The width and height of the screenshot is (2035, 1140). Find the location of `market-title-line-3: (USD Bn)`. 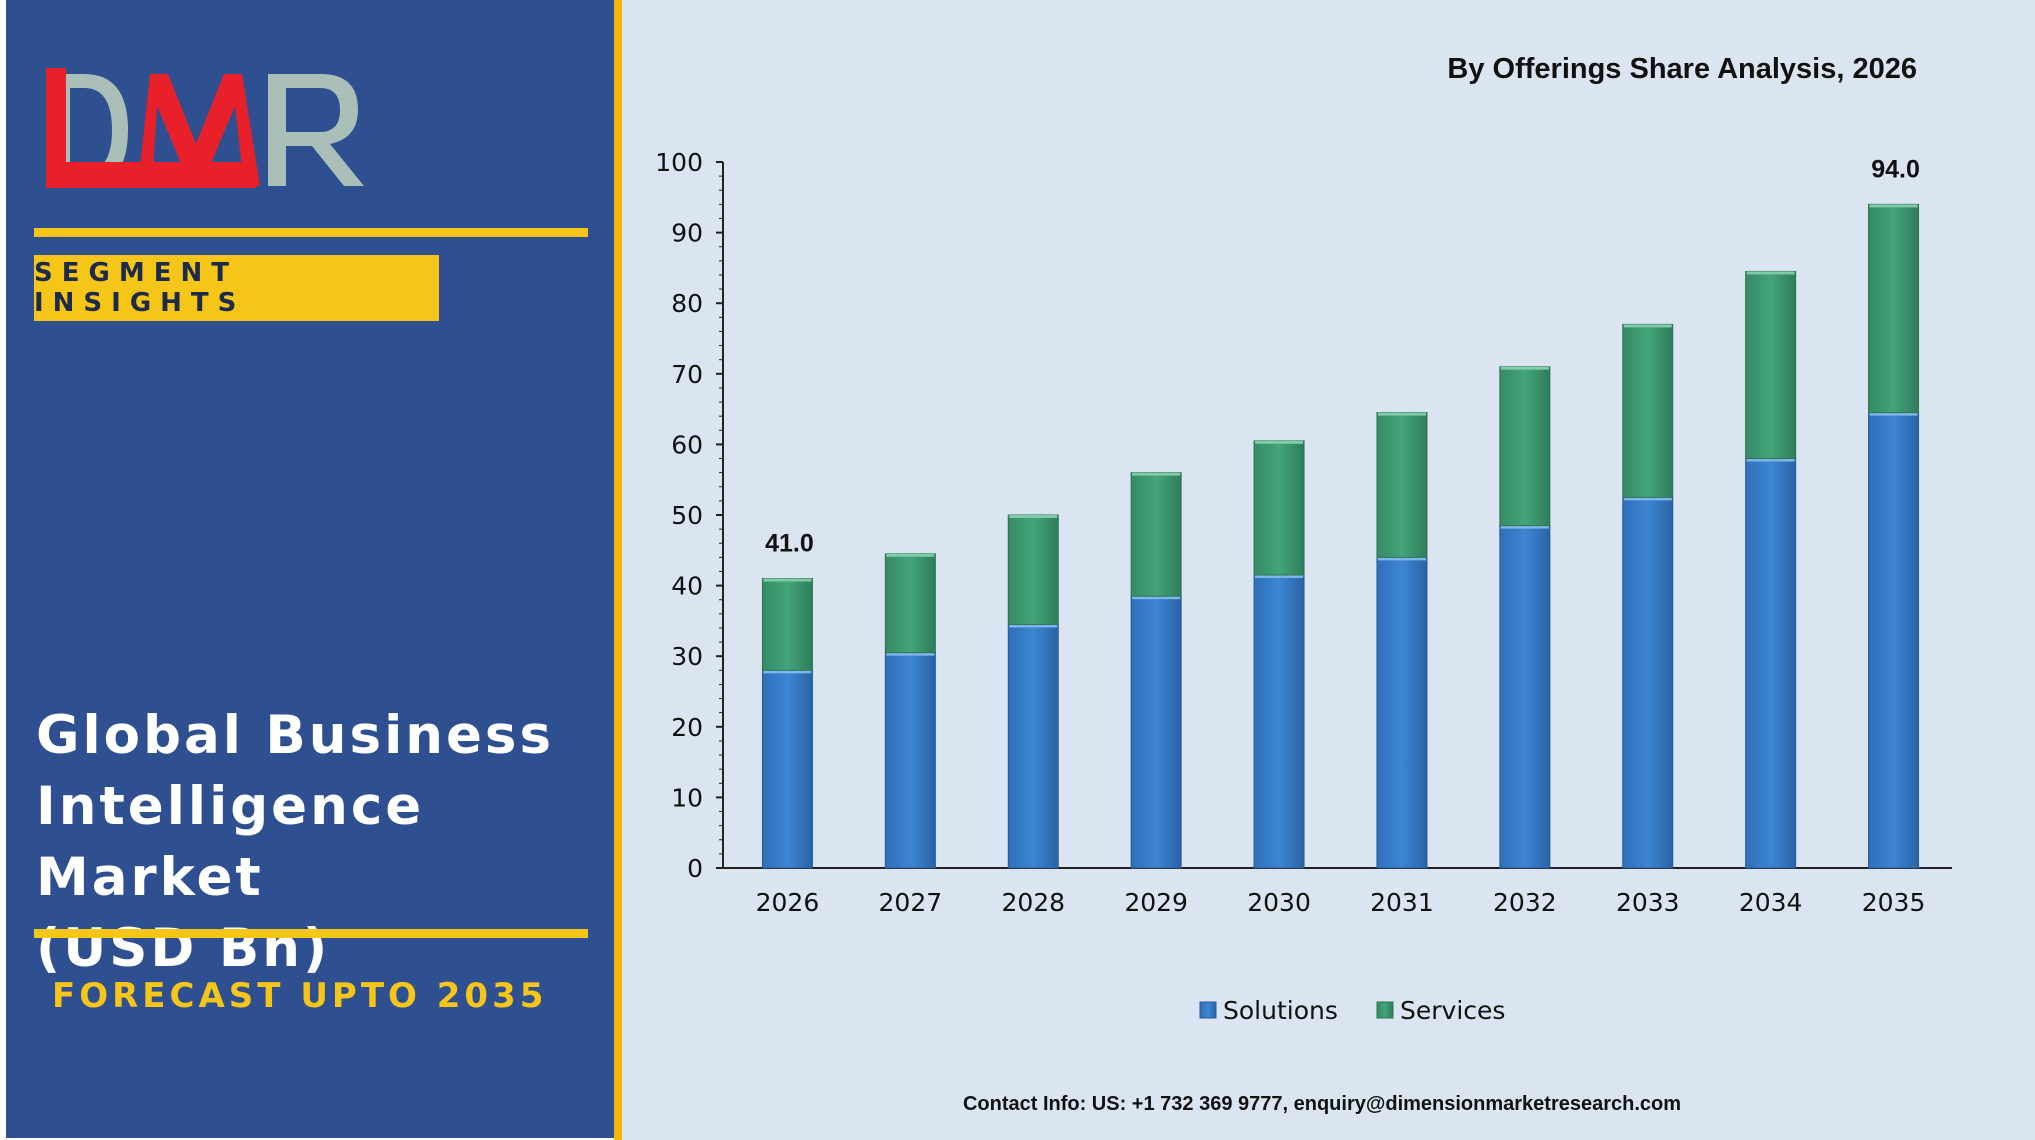

market-title-line-3: (USD Bn) is located at coordinates (183, 948).